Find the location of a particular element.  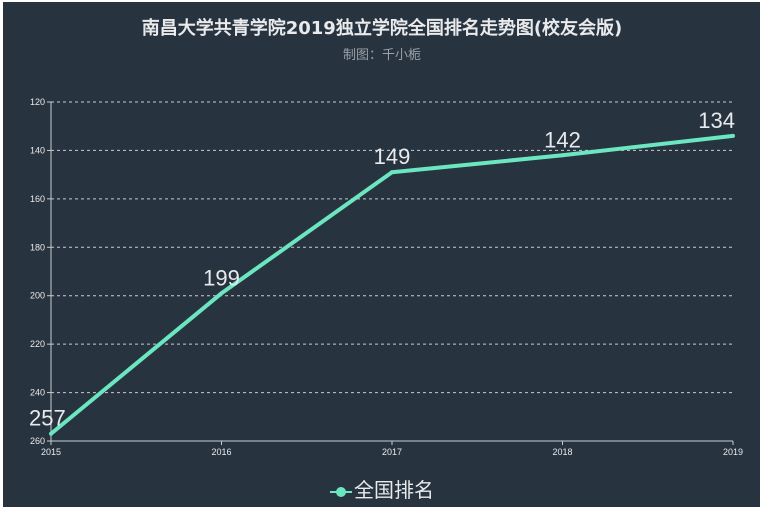

data-label: 257 is located at coordinates (47, 418).